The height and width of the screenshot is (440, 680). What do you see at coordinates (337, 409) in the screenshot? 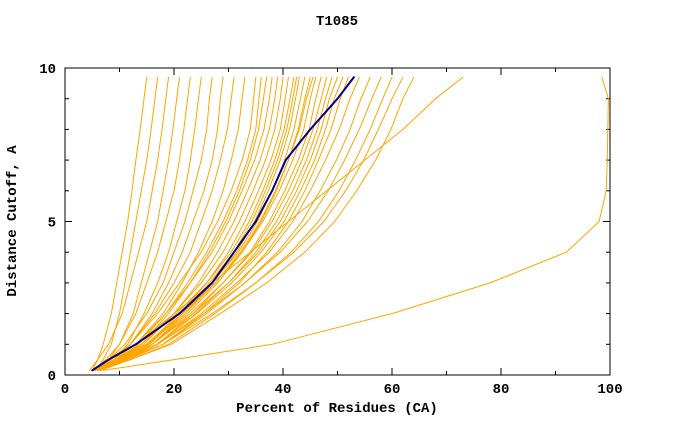
I see `x-axis-label: Percent of Residues (CA)` at bounding box center [337, 409].